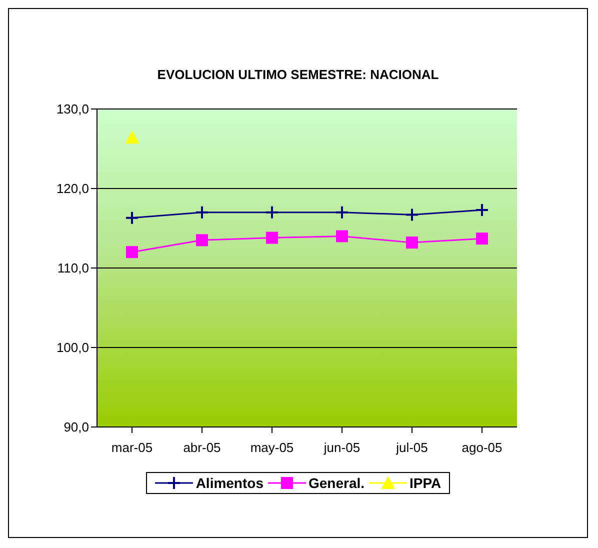 This screenshot has height=548, width=598. I want to click on legend-label: IPPA, so click(426, 483).